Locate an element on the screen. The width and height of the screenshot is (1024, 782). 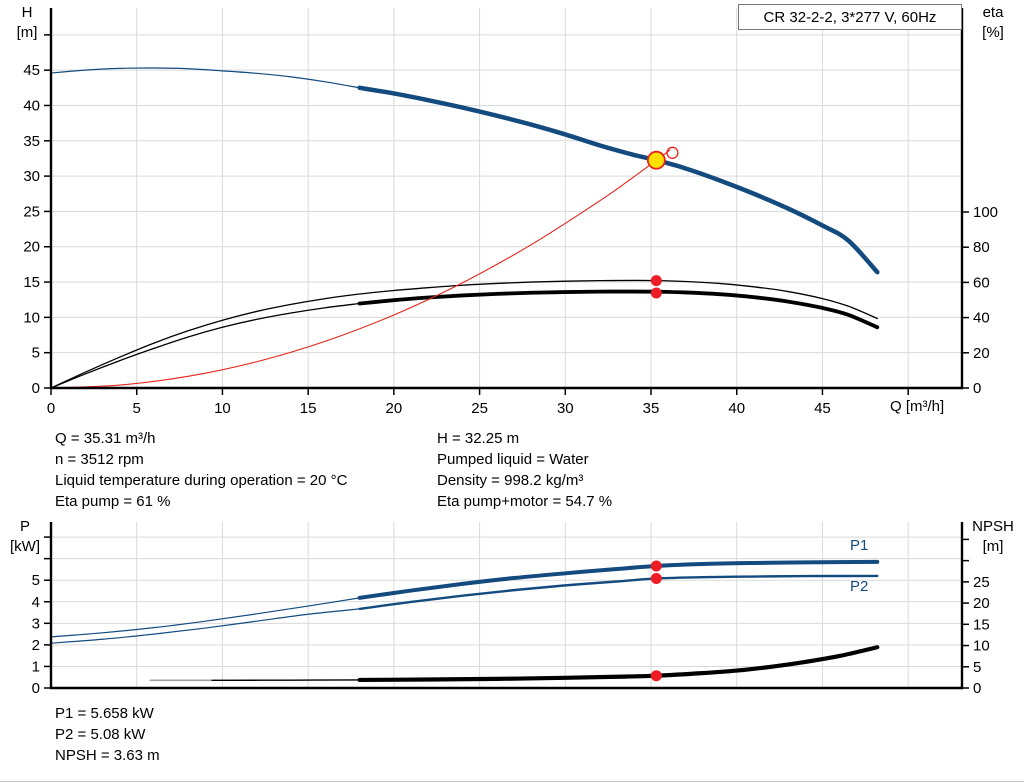
tick-label-bottom: 0 is located at coordinates (51, 408).